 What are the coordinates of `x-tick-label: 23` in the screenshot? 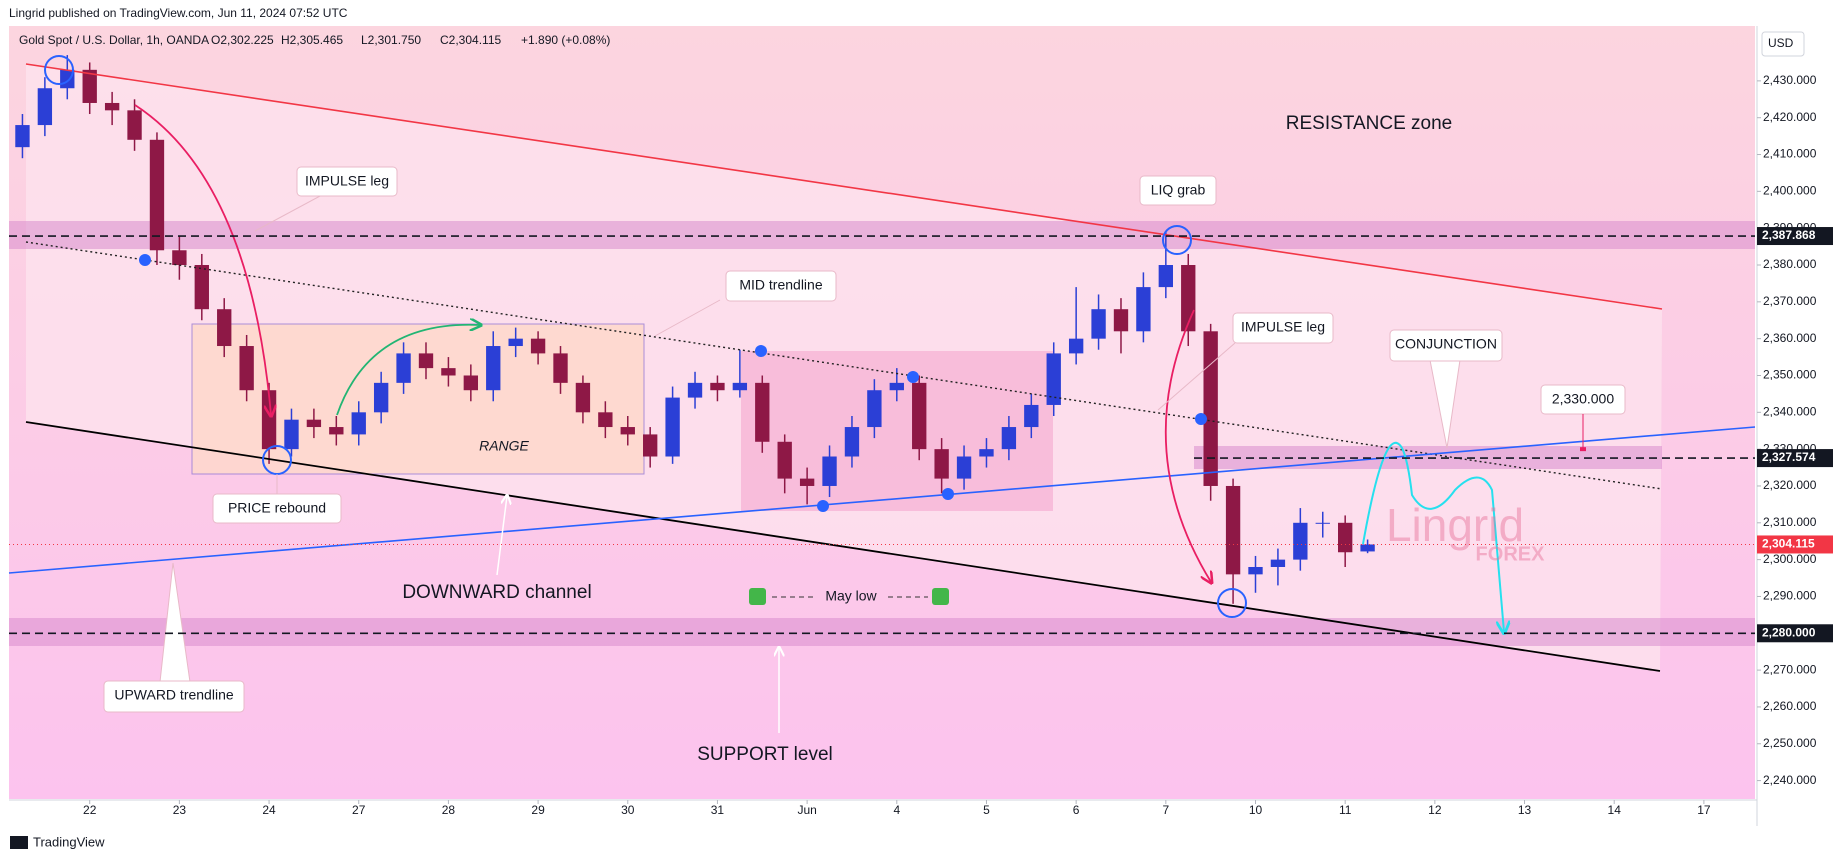 It's located at (180, 810).